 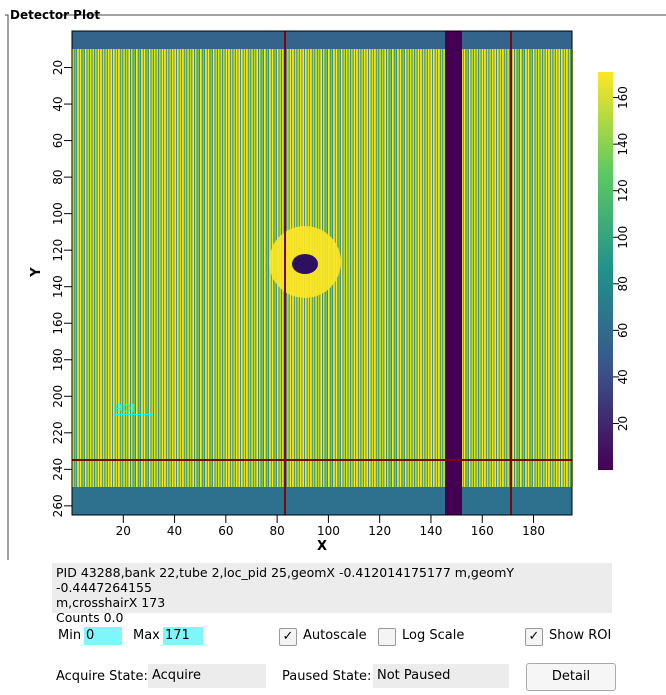 What do you see at coordinates (207, 676) in the screenshot?
I see `acquire-value: Acquire` at bounding box center [207, 676].